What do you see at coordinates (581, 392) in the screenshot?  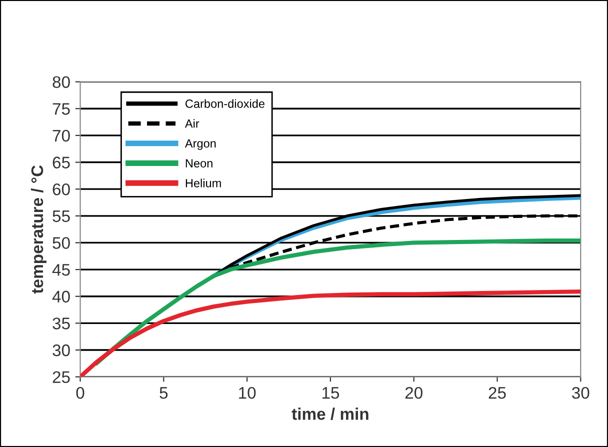 I see `x-tick-label: 30` at bounding box center [581, 392].